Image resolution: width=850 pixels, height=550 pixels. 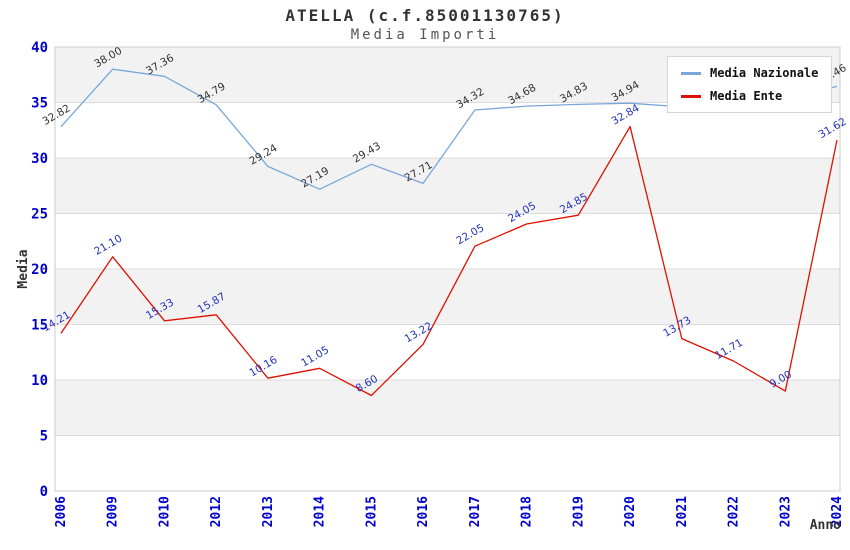 I want to click on x-tick-label: 2017, so click(x=475, y=511).